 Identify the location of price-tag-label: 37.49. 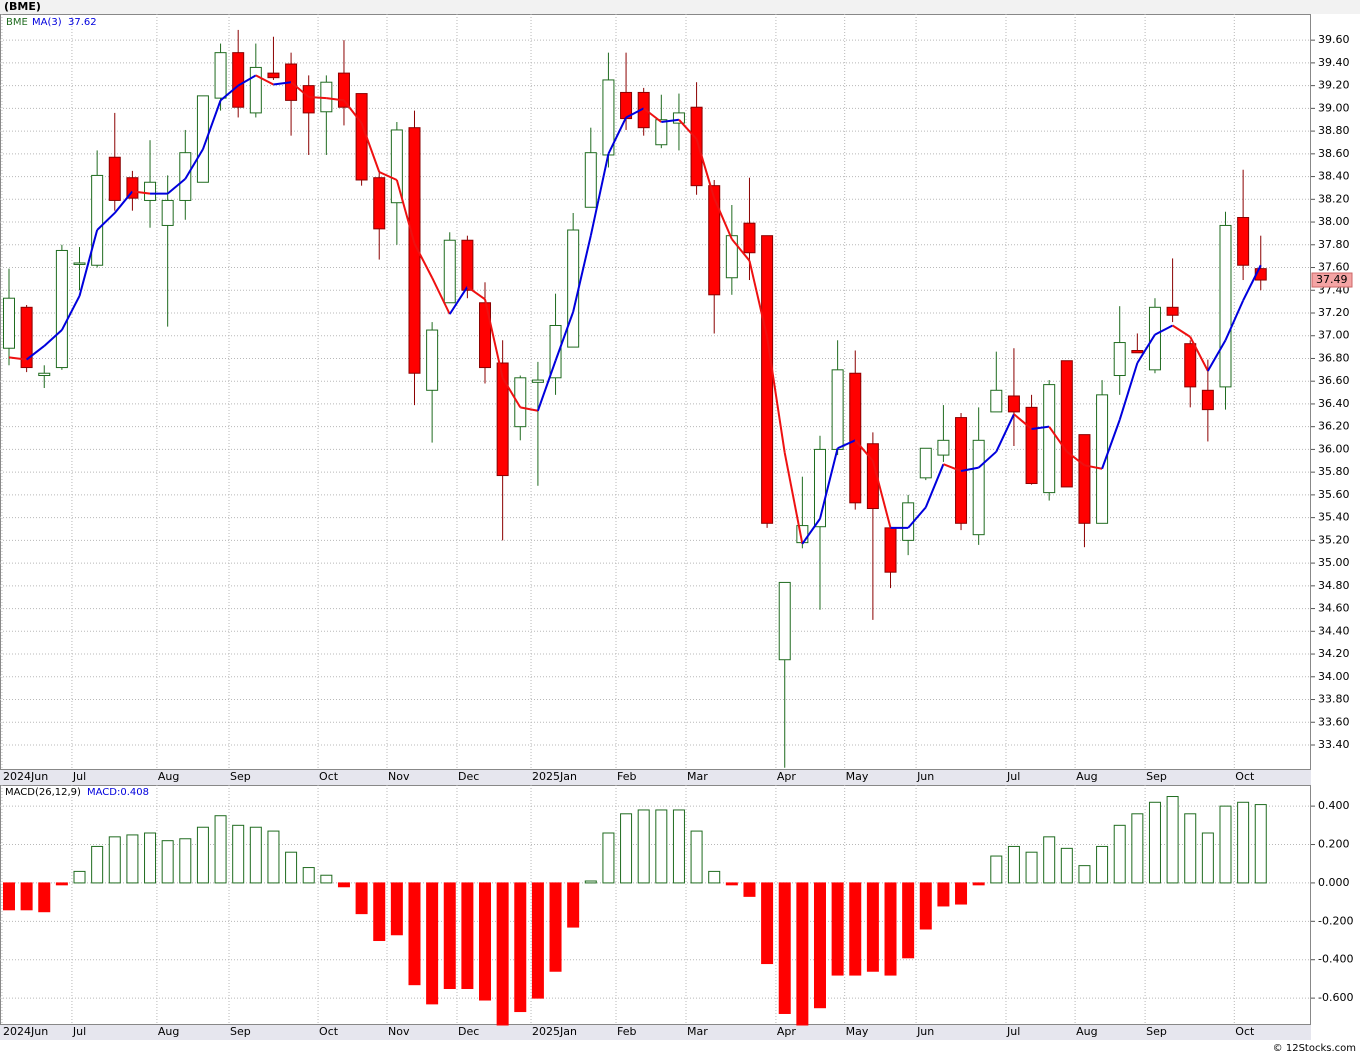
(1332, 279).